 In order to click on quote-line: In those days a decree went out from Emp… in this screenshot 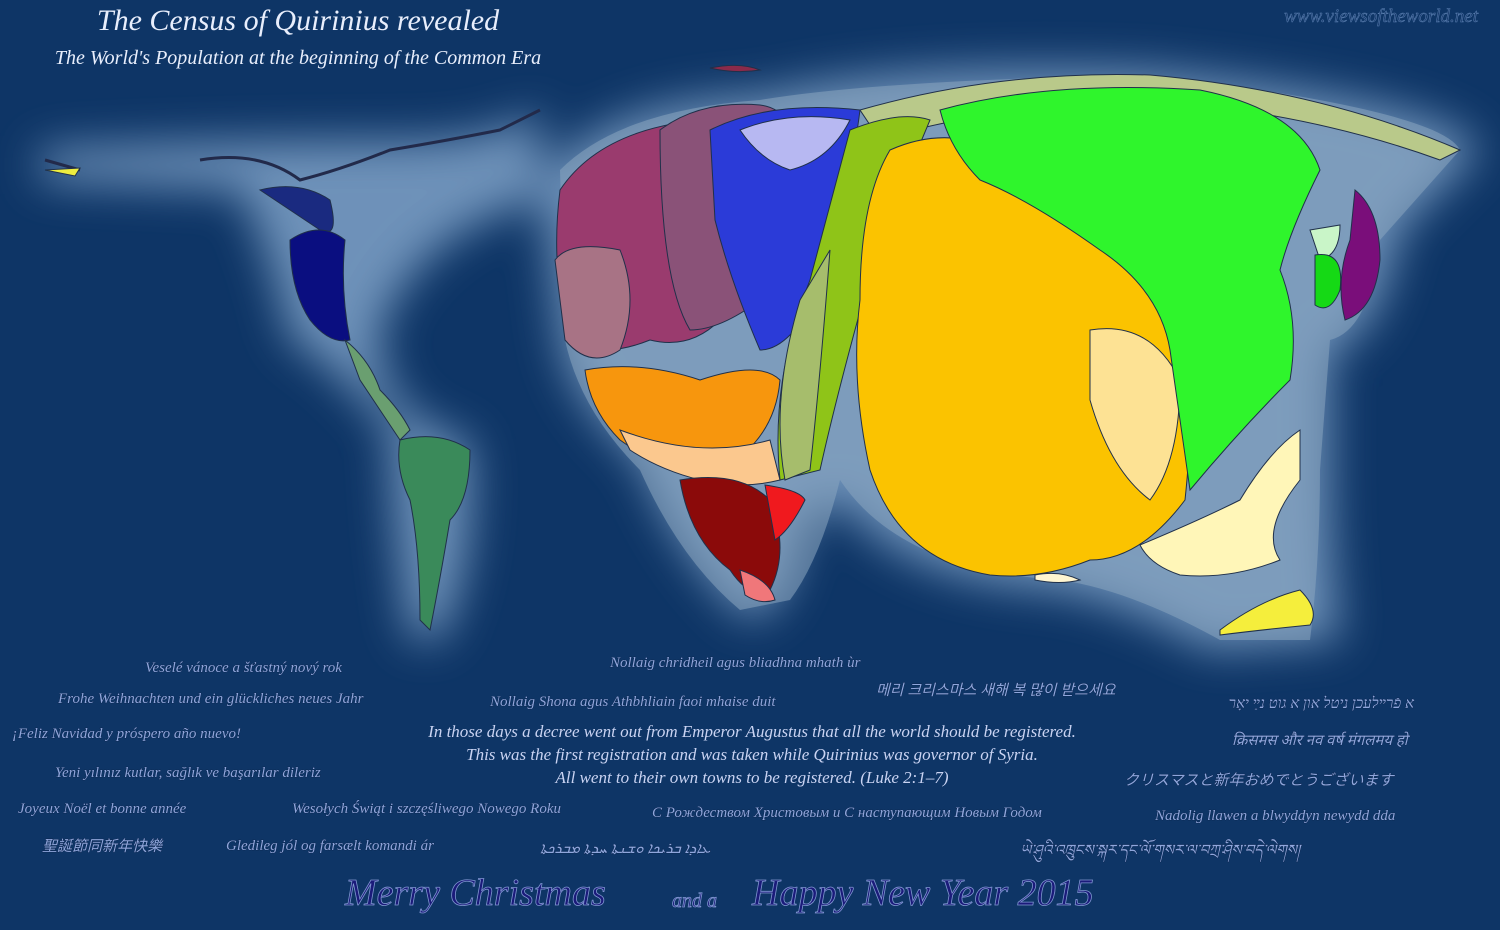, I will do `click(751, 731)`.